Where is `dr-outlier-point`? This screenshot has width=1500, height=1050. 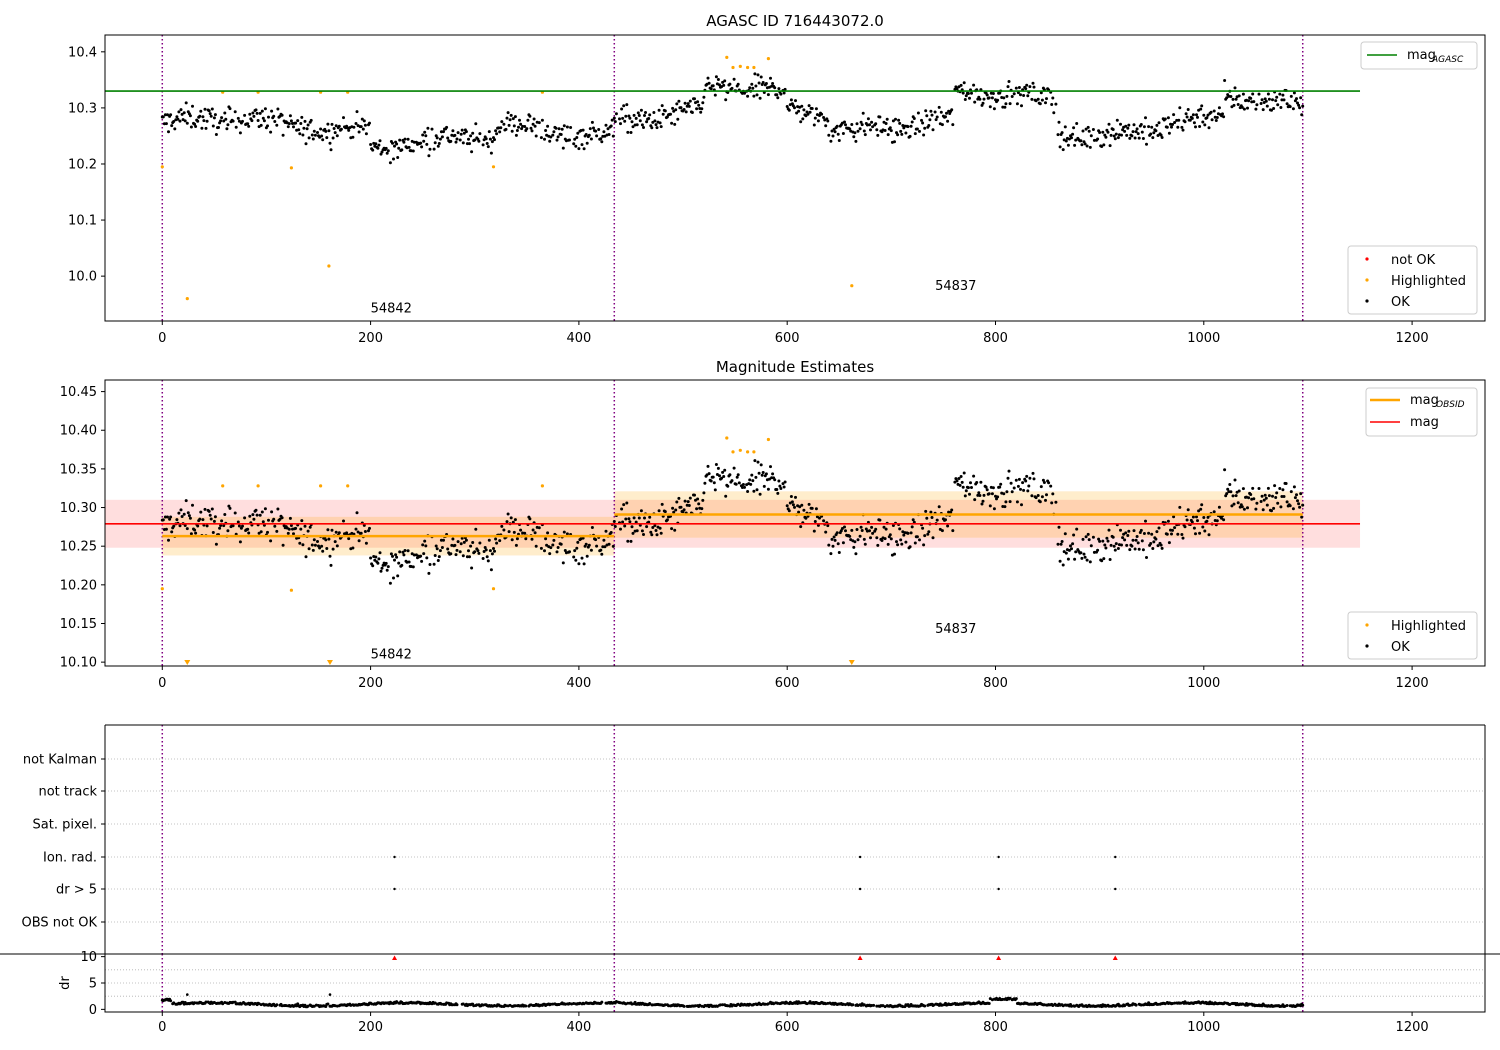 dr-outlier-point is located at coordinates (187, 994).